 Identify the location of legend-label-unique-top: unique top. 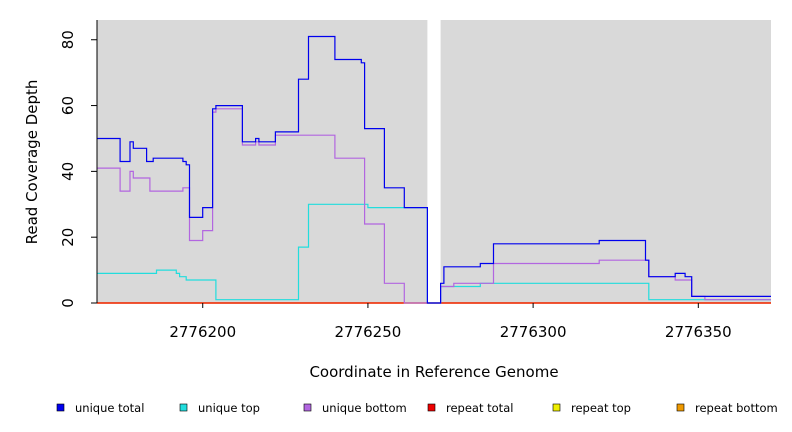
(229, 408).